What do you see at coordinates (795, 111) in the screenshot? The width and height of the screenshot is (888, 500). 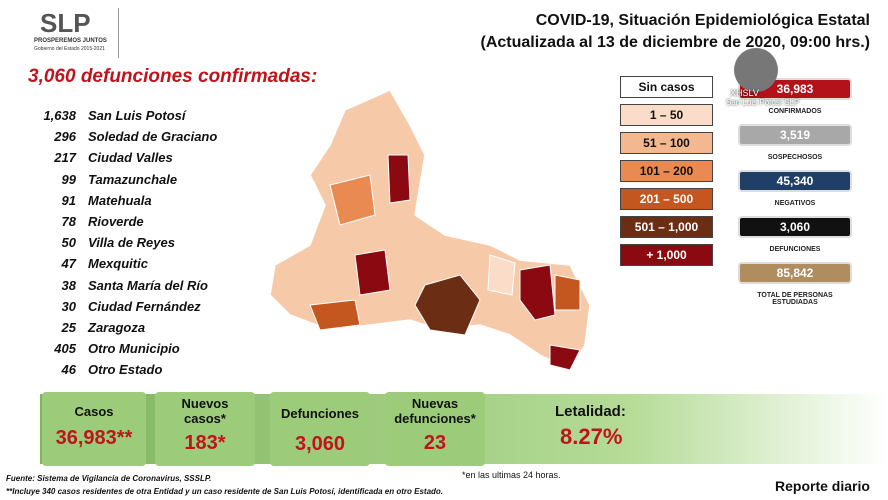 I see `stat-label: CONFIRMADOS` at bounding box center [795, 111].